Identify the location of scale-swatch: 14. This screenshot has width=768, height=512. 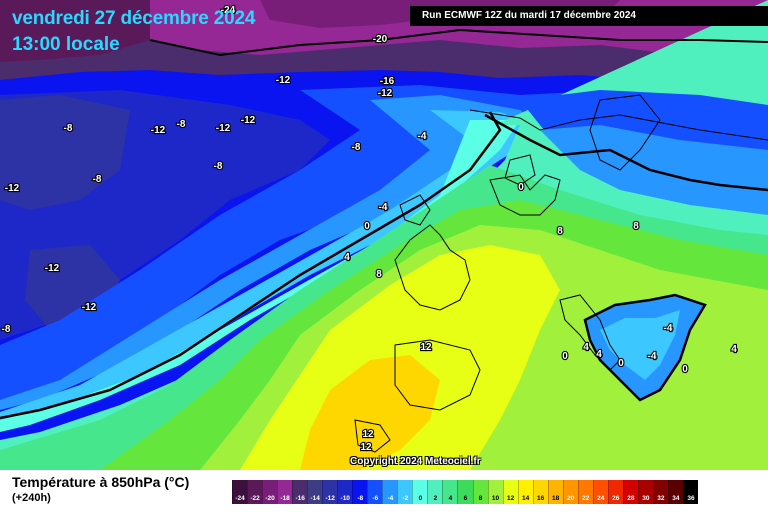
(525, 492).